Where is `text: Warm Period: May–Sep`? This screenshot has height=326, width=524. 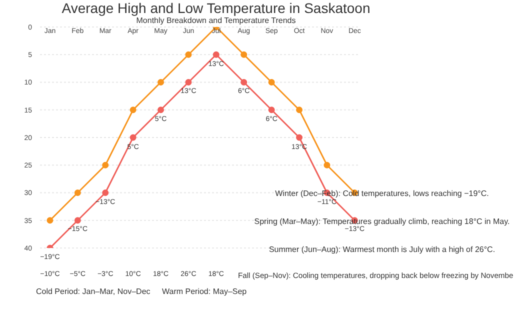 text: Warm Period: May–Sep is located at coordinates (204, 291).